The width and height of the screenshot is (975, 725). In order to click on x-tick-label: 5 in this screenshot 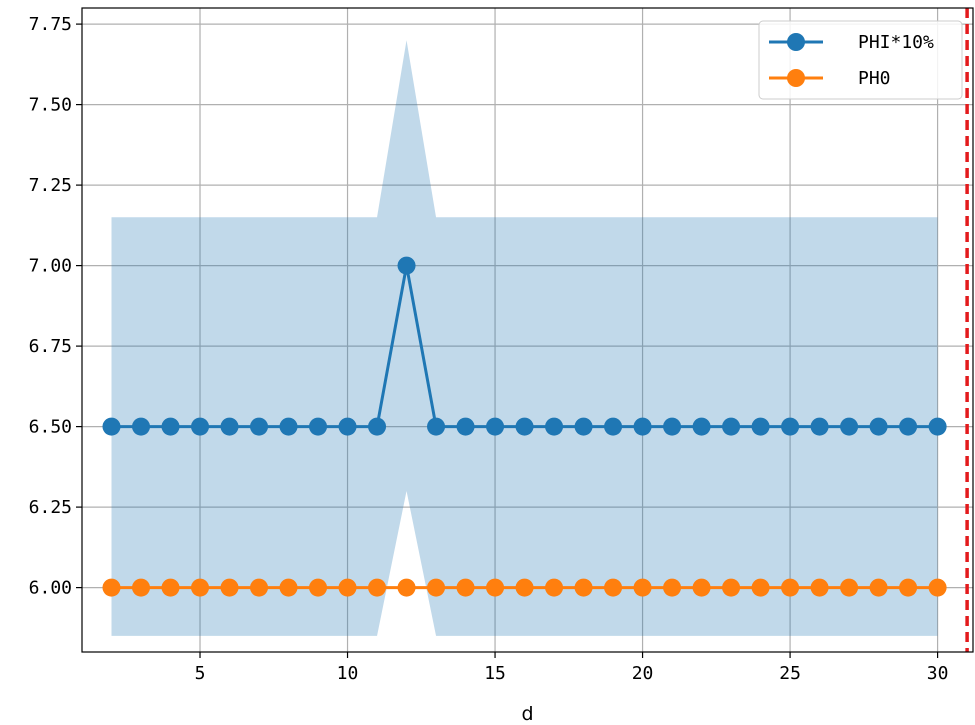, I will do `click(200, 673)`.